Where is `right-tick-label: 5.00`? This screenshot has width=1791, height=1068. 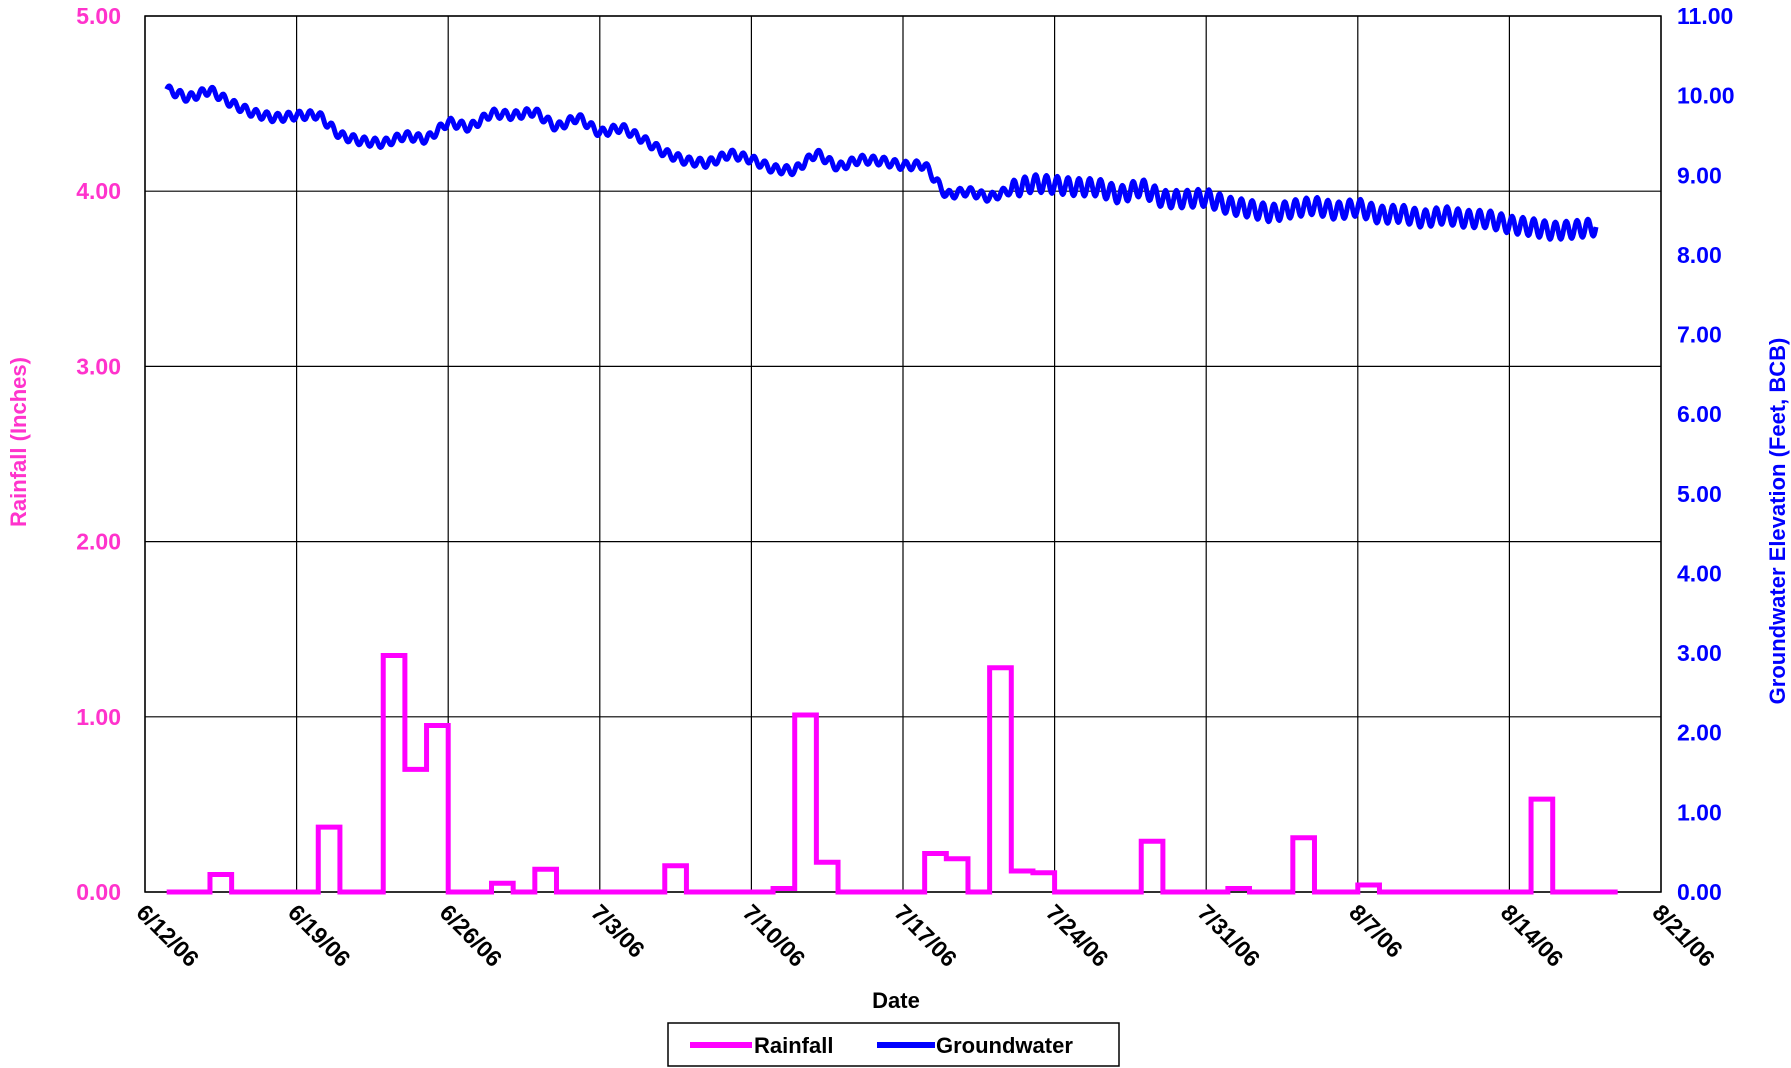
right-tick-label: 5.00 is located at coordinates (1699, 494).